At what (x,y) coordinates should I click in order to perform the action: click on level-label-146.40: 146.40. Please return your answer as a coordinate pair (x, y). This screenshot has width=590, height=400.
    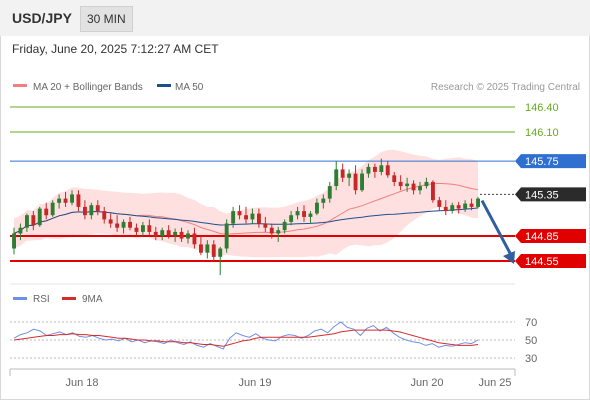
    Looking at the image, I should click on (542, 108).